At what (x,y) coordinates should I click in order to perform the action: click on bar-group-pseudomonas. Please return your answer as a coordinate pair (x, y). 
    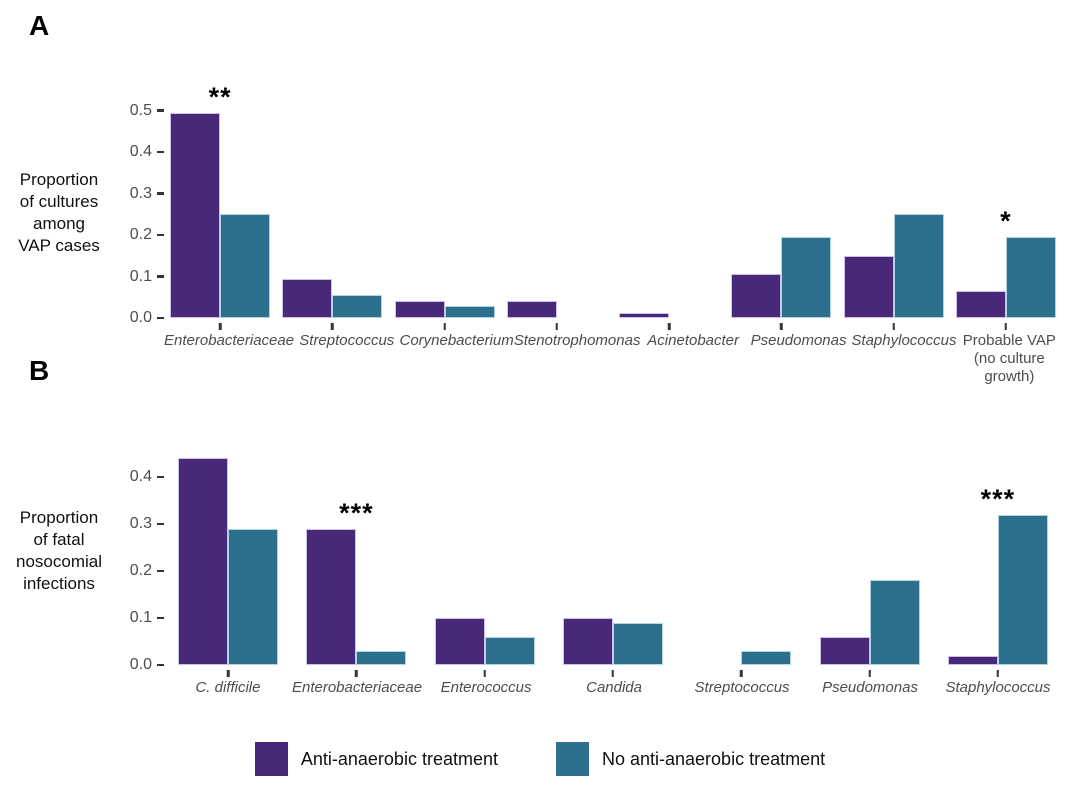
    Looking at the image, I should click on (869, 557).